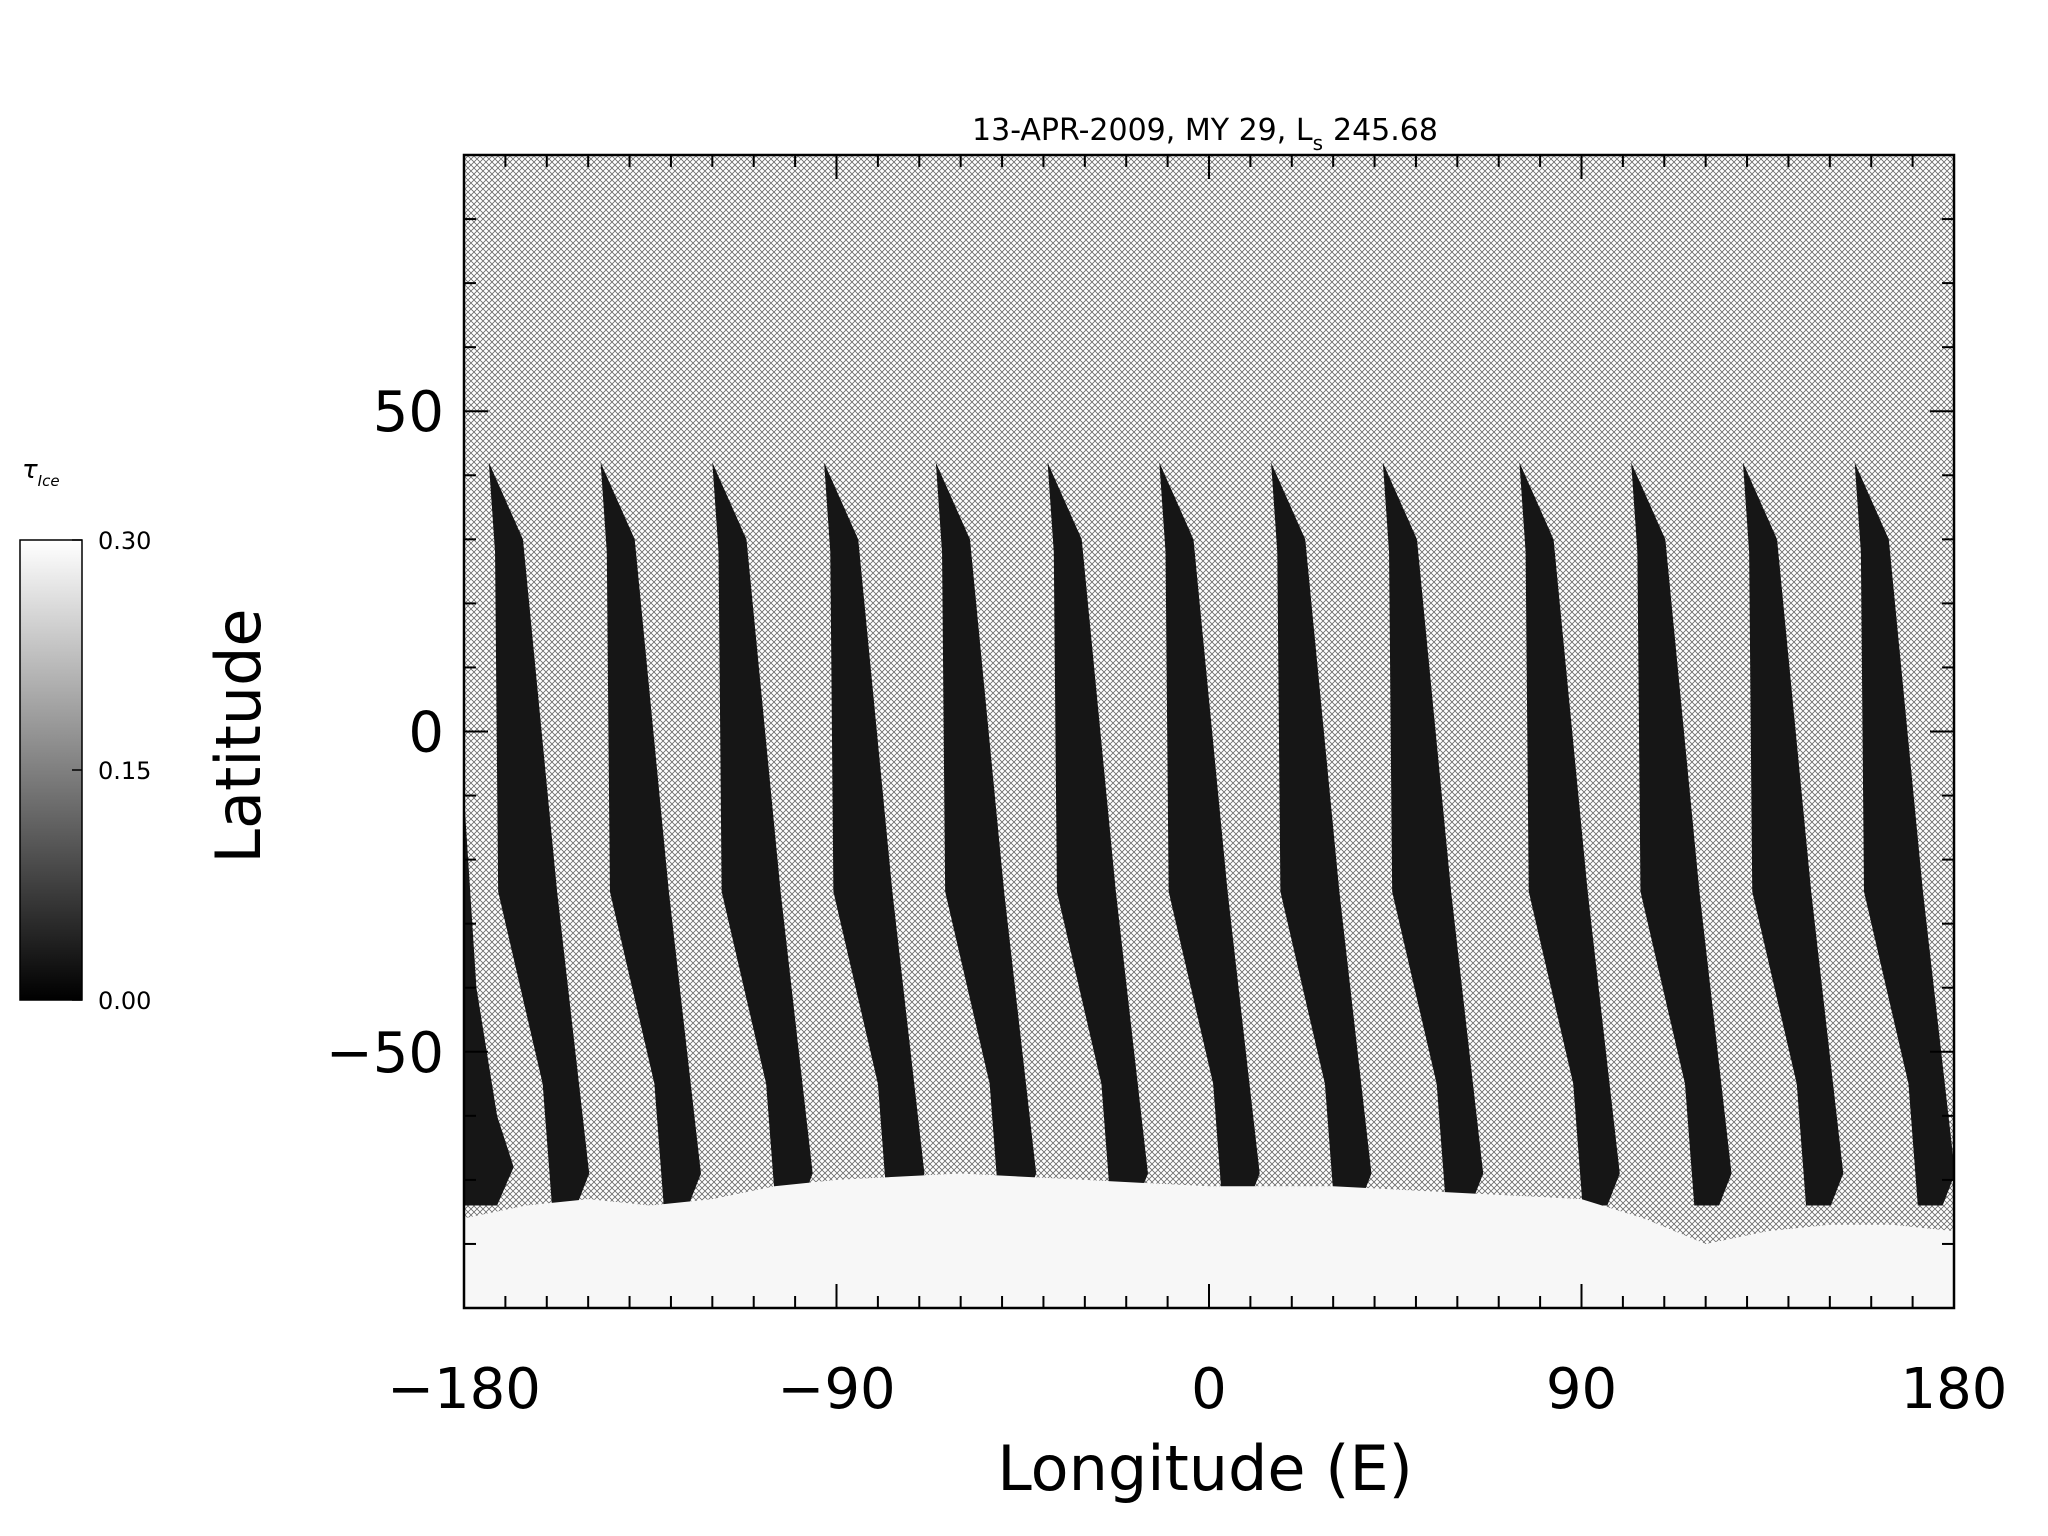 The height and width of the screenshot is (1536, 2048). Describe the element at coordinates (408, 412) in the screenshot. I see `y-tick-label: 50` at that location.